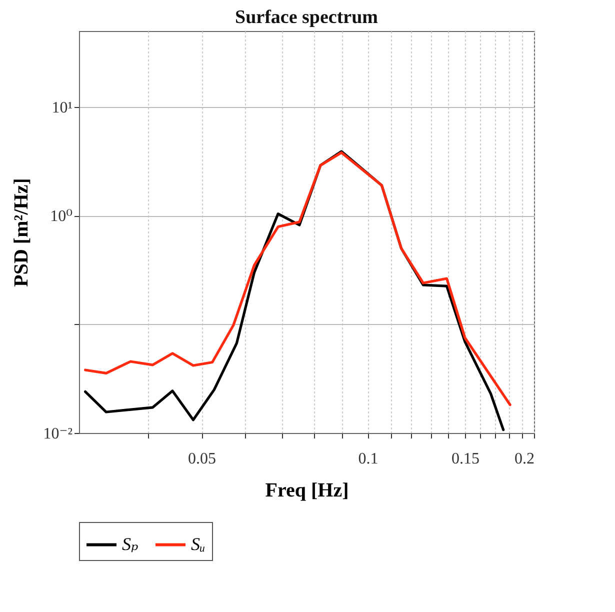  What do you see at coordinates (466, 459) in the screenshot?
I see `x-tick-label: 0.15` at bounding box center [466, 459].